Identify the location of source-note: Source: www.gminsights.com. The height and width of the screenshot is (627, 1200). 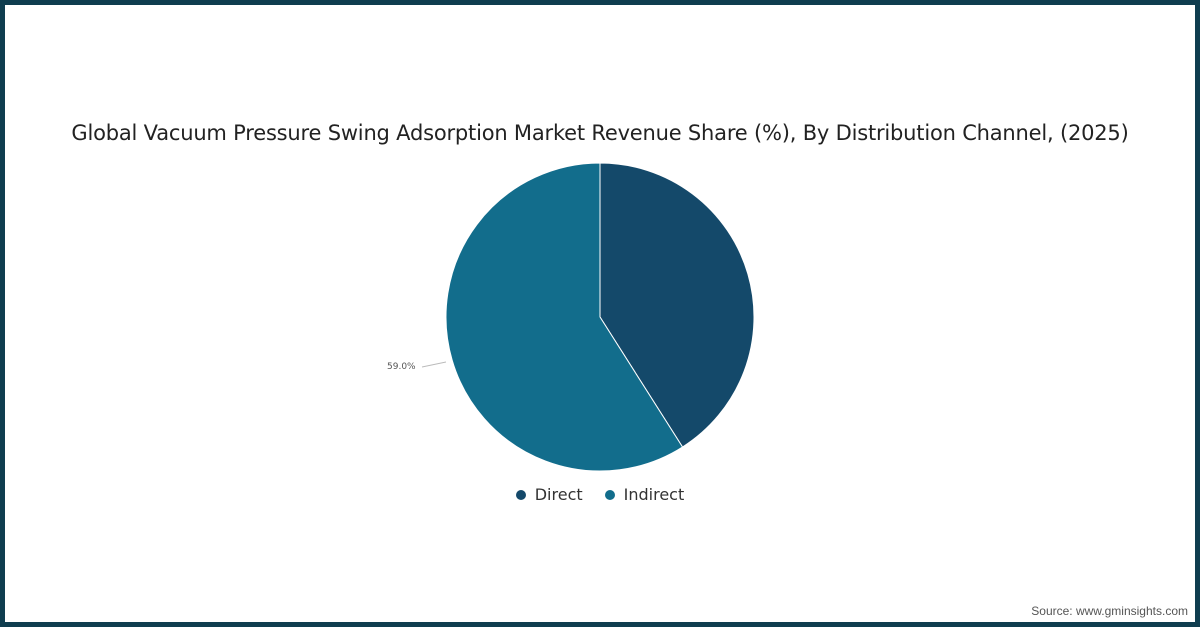
(1109, 611).